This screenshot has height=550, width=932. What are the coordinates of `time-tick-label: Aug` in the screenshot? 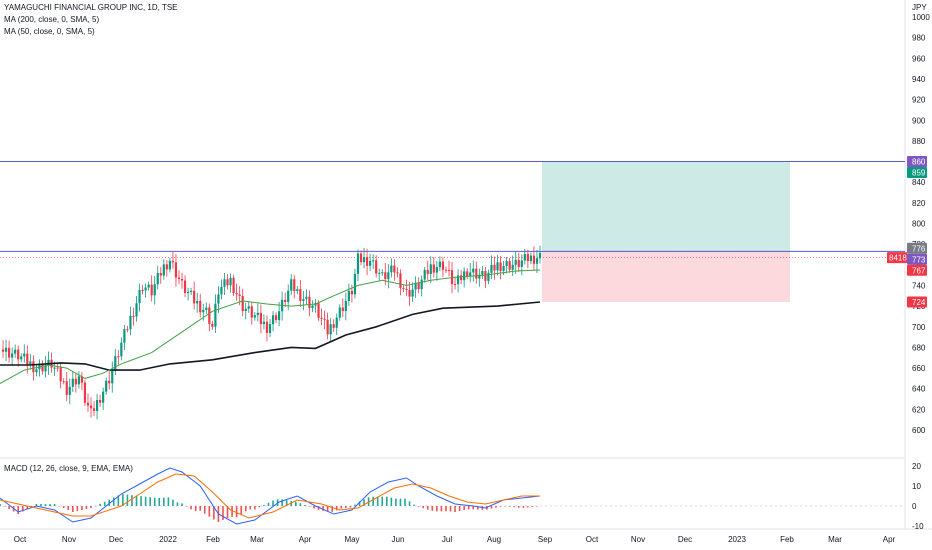 It's located at (494, 539).